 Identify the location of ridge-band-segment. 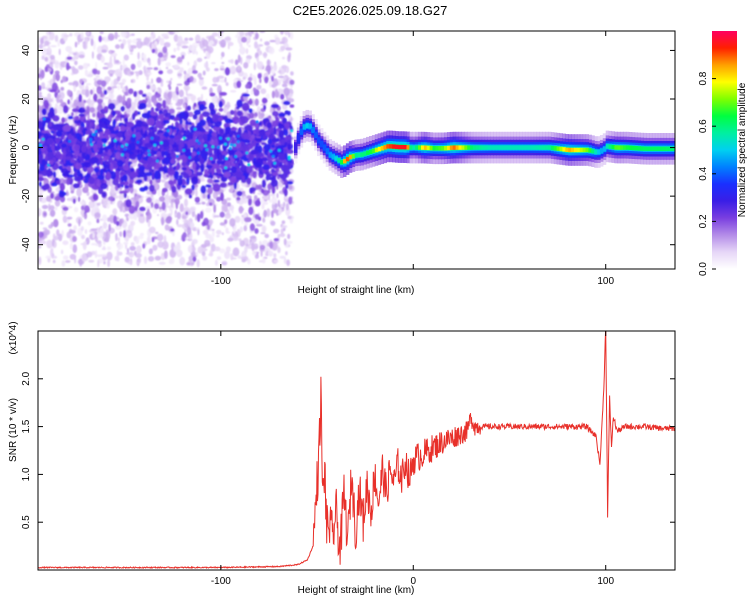
(677, 148).